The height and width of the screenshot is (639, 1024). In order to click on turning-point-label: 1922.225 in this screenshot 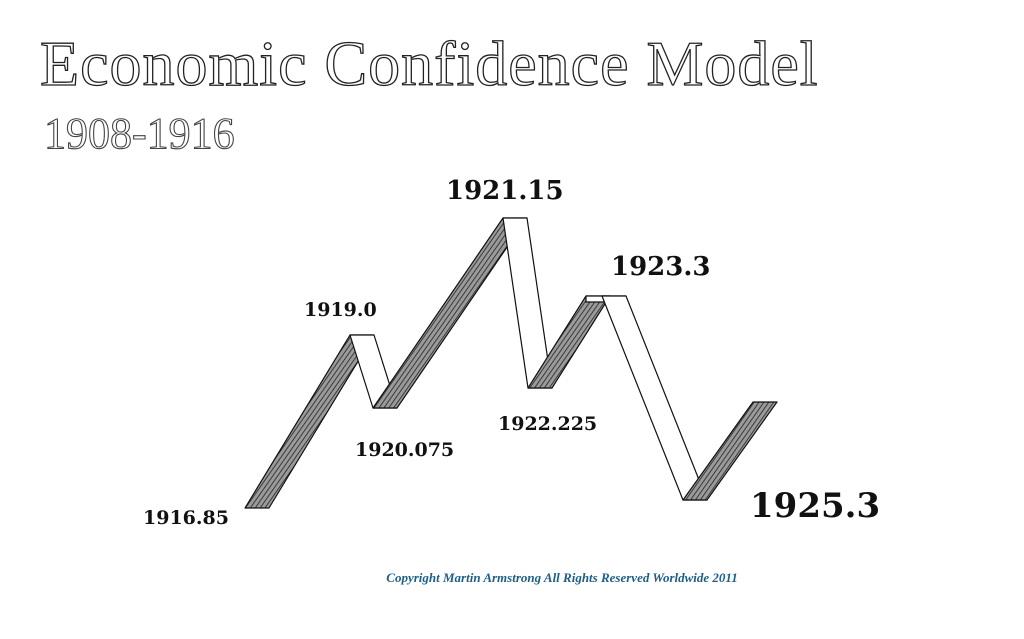, I will do `click(547, 424)`.